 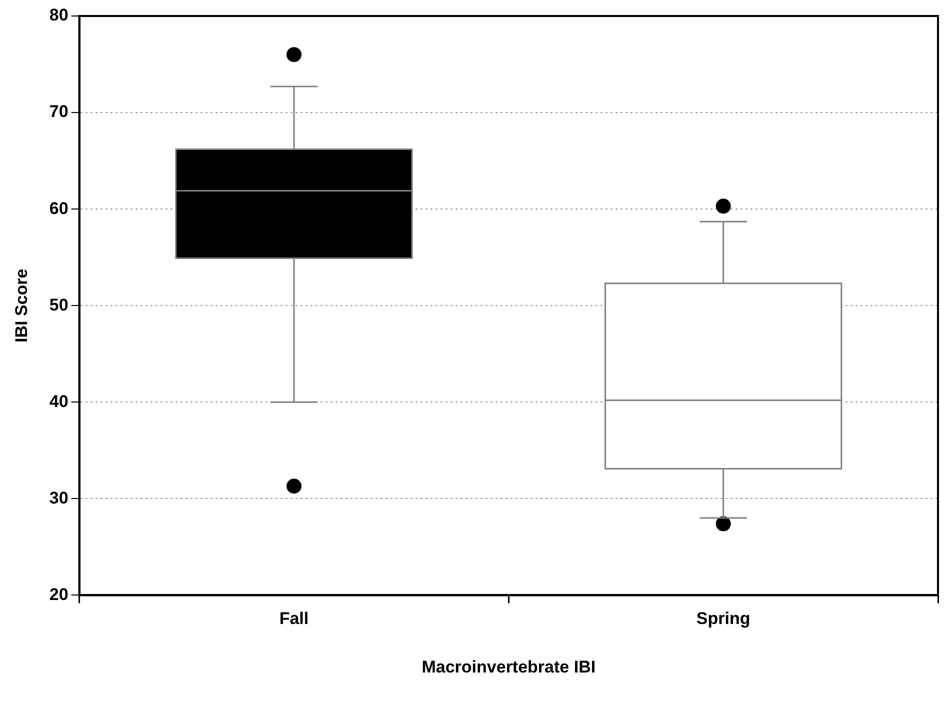 What do you see at coordinates (58, 112) in the screenshot?
I see `y-tick-label: 70` at bounding box center [58, 112].